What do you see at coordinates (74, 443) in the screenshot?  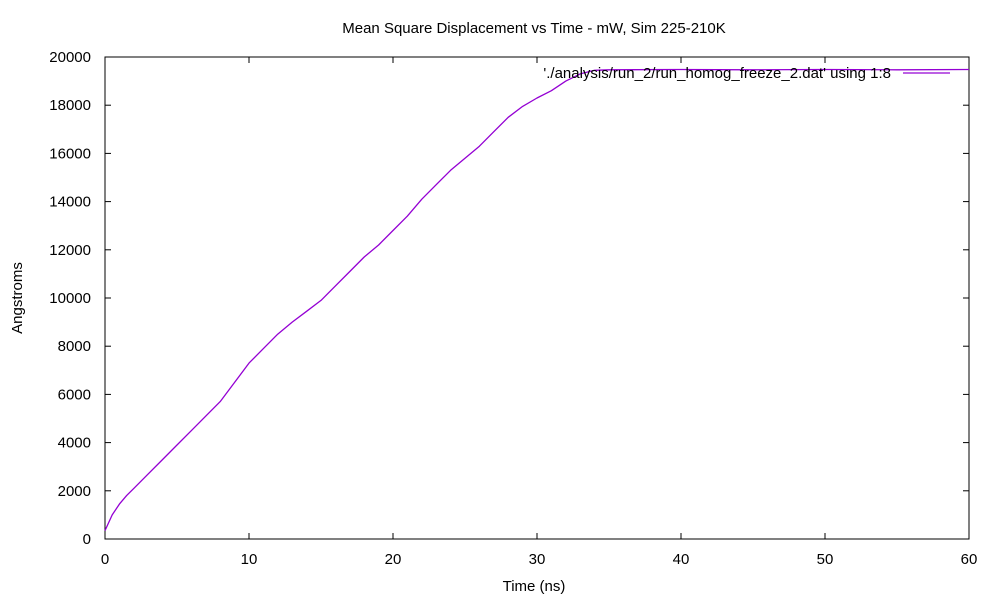 I see `y-tick-label: 4000` at bounding box center [74, 443].